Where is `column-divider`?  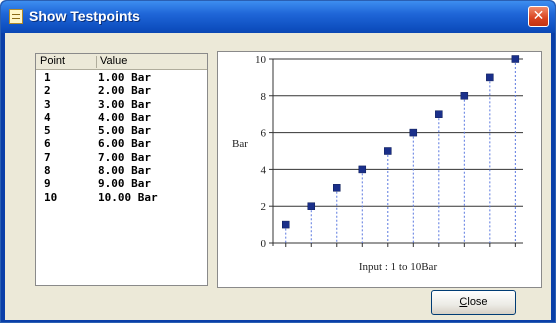
column-divider is located at coordinates (96, 62).